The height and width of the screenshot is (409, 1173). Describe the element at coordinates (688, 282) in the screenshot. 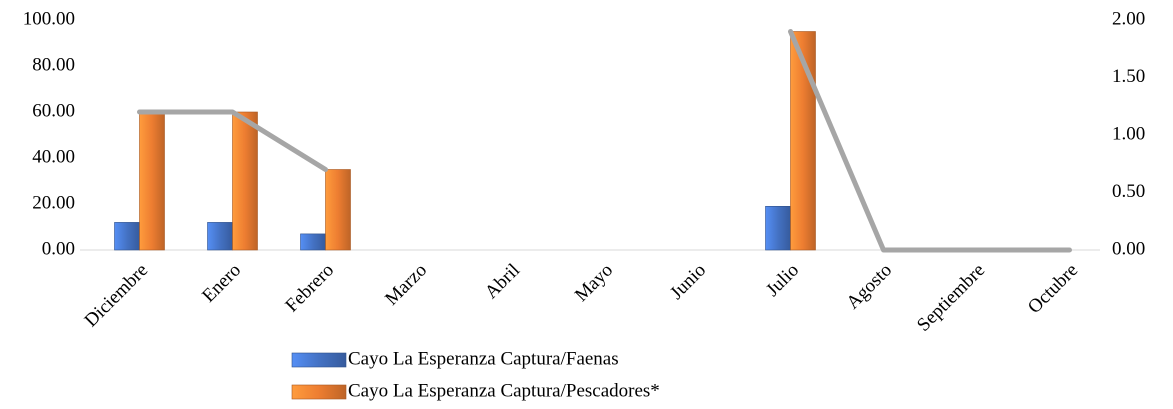

I see `x-tick-label: Junio` at that location.